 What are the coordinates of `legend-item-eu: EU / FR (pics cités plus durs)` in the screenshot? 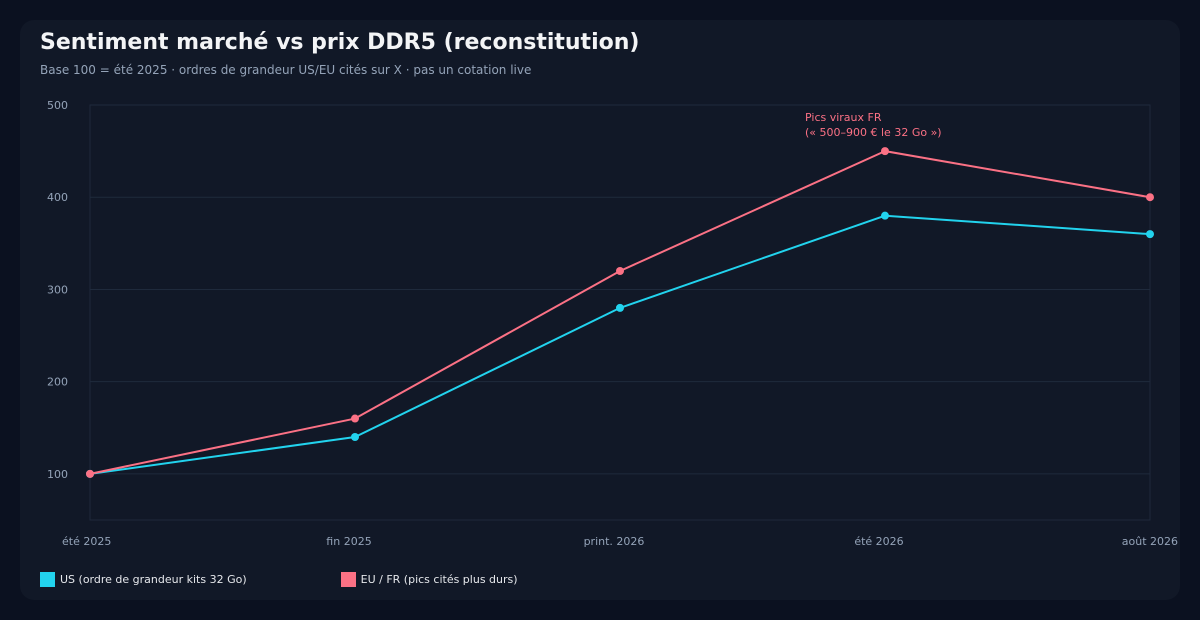 It's located at (429, 579).